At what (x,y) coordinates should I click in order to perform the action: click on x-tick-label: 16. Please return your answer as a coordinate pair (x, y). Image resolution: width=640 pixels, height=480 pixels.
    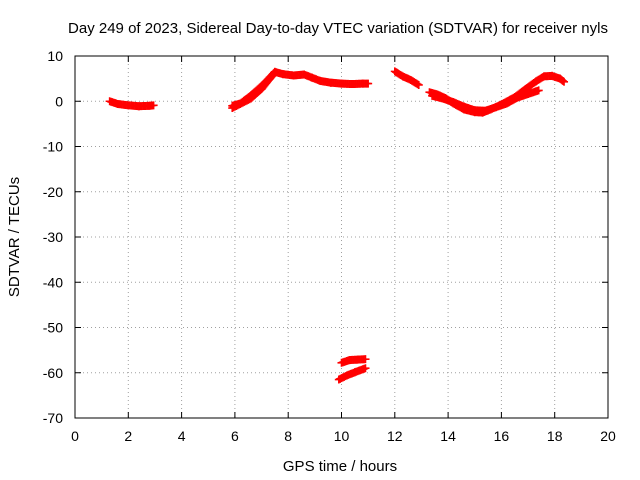
    Looking at the image, I should click on (502, 436).